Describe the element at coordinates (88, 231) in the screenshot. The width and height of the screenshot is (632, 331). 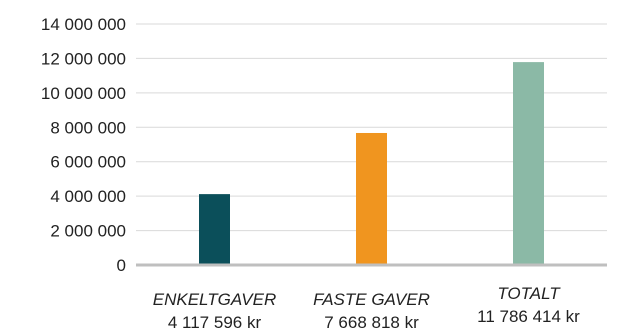
I see `y-tick-label: 2 000 000` at that location.